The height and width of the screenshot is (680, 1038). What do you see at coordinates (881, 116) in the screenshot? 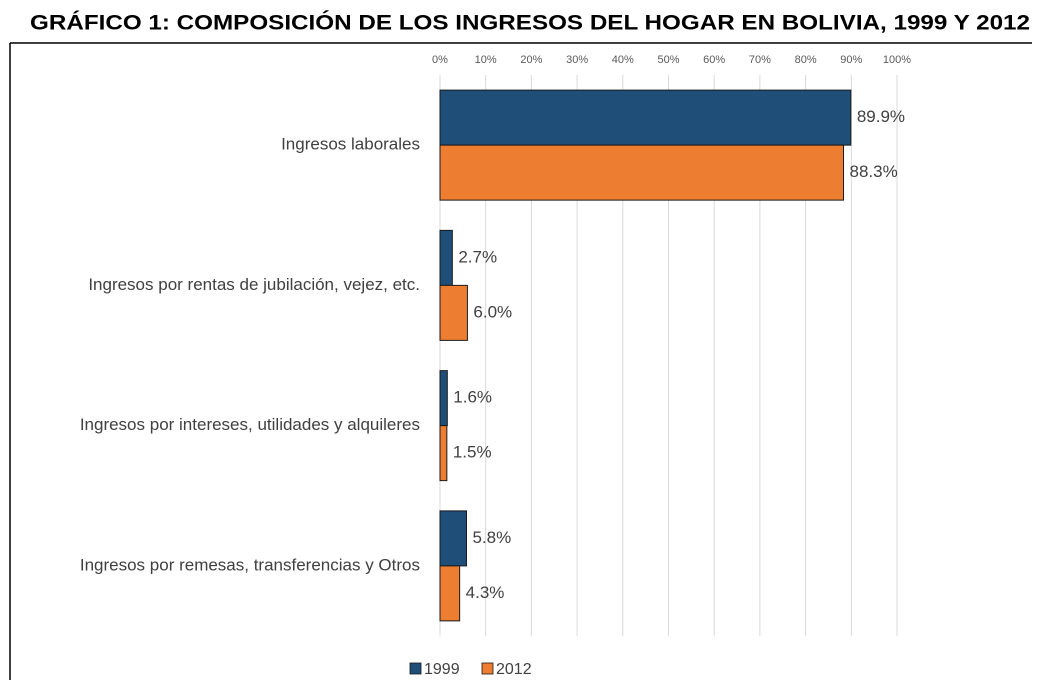
I see `value-label: 89.9%` at bounding box center [881, 116].